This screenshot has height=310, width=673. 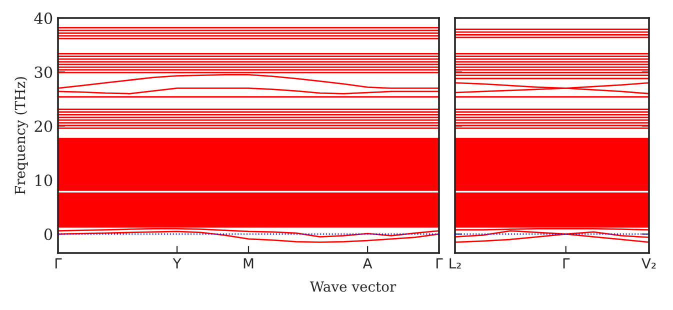 What do you see at coordinates (455, 263) in the screenshot?
I see `x-tick-label: L₂` at bounding box center [455, 263].